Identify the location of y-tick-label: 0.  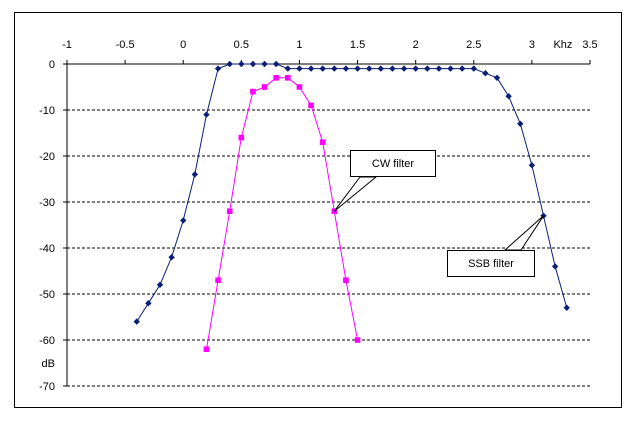
(52, 65).